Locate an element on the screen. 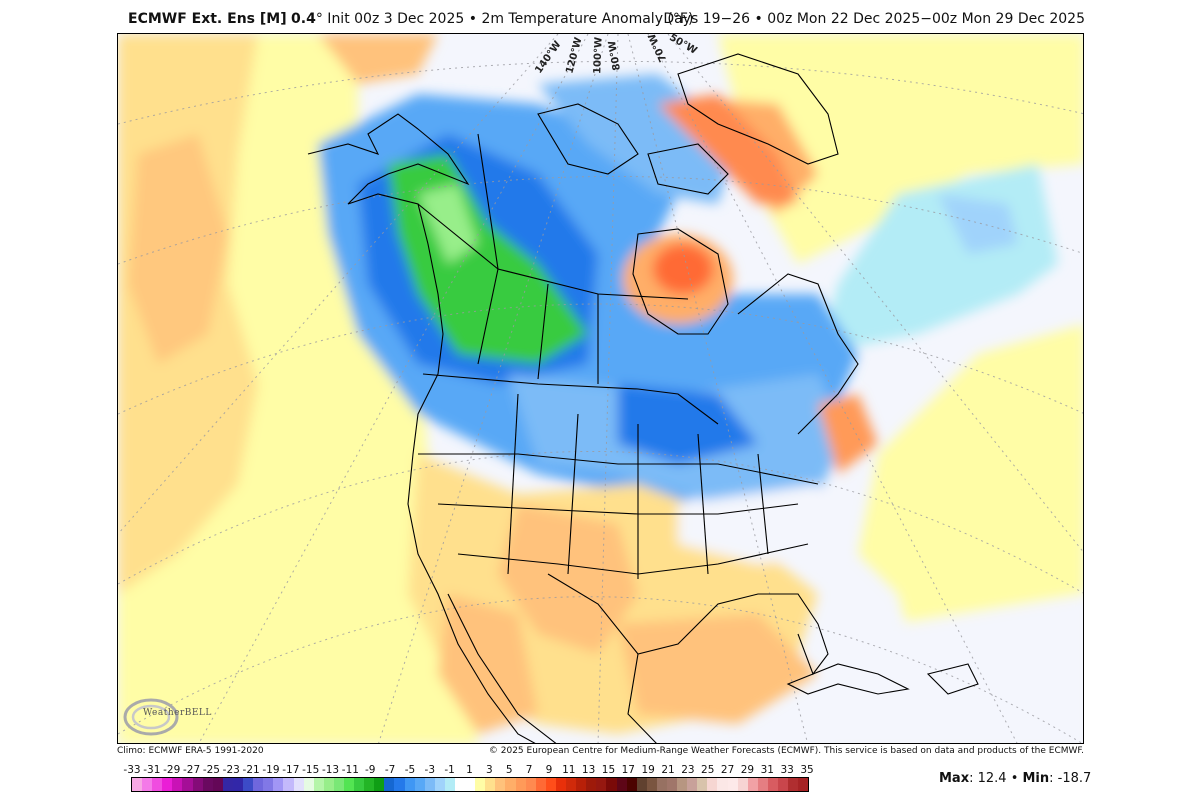  colorbar-tick-label: 17 is located at coordinates (628, 770).